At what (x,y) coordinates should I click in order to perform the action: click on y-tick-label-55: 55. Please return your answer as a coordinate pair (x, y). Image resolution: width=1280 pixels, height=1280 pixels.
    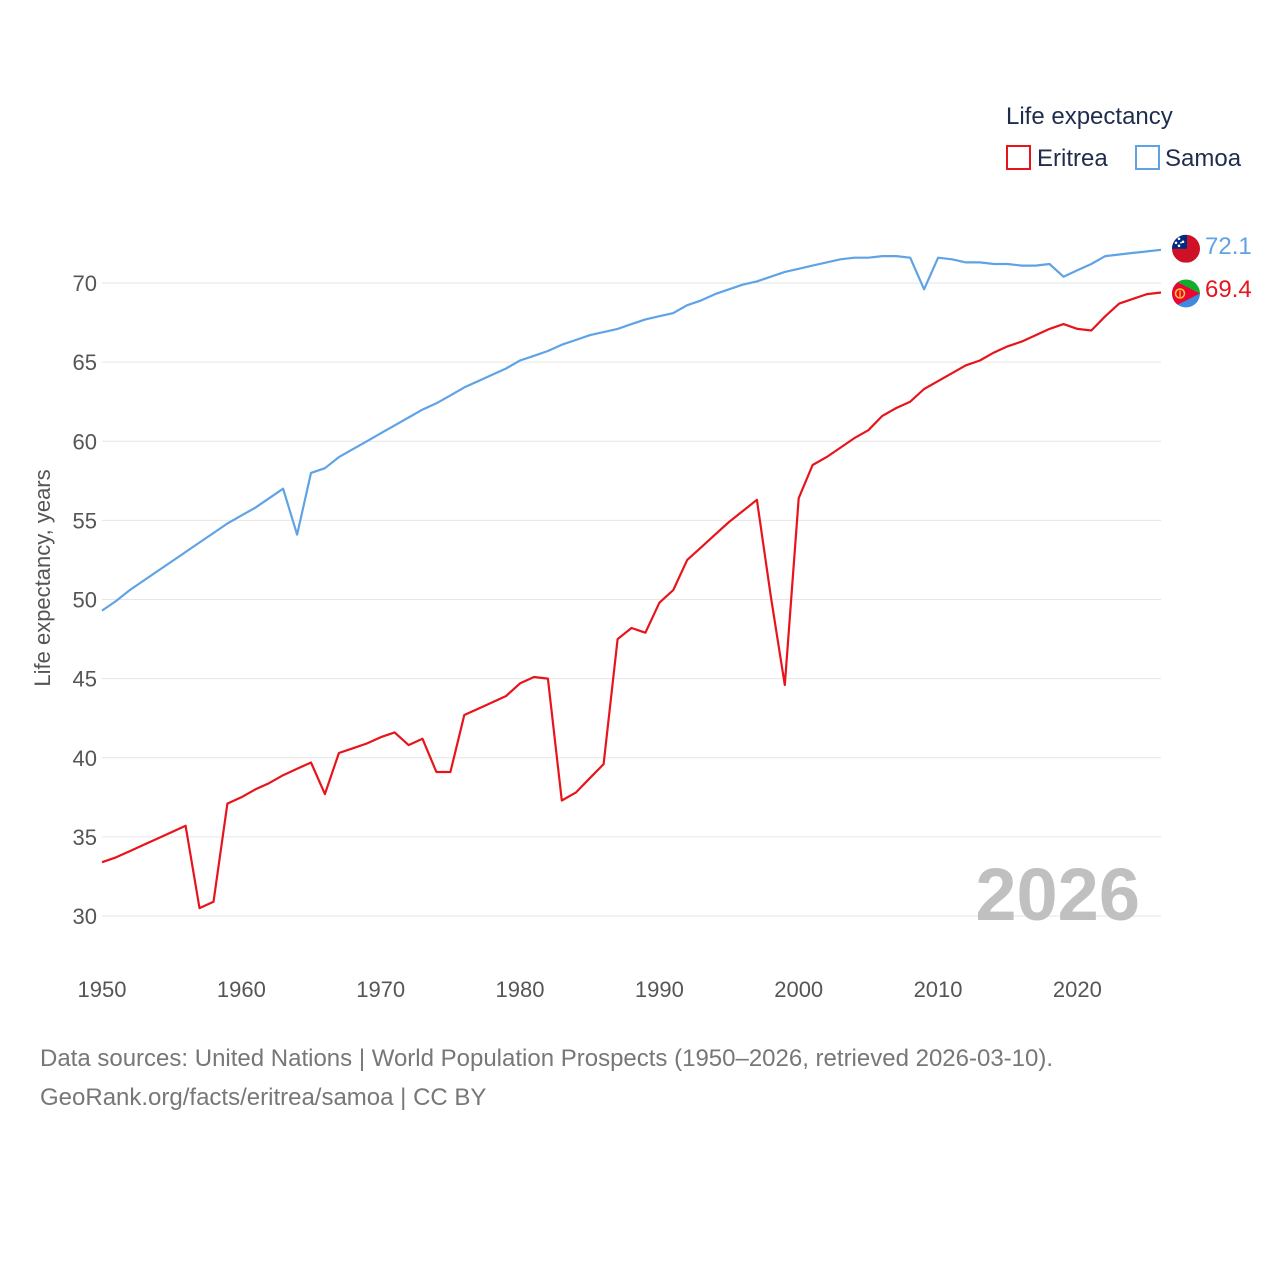
    Looking at the image, I should click on (85, 520).